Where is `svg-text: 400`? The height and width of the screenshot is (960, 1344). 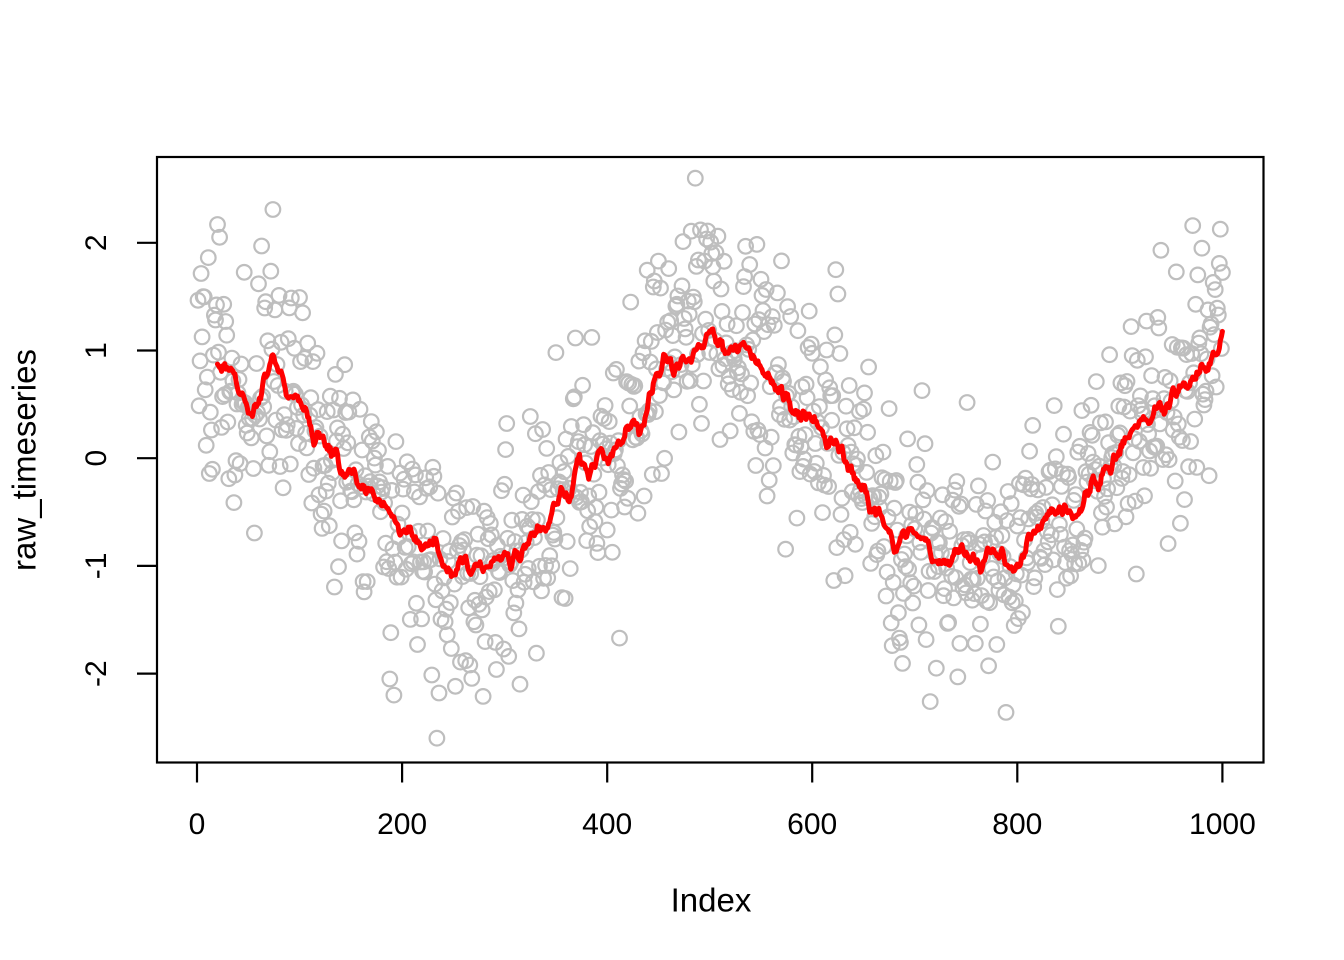 svg-text: 400 is located at coordinates (607, 824).